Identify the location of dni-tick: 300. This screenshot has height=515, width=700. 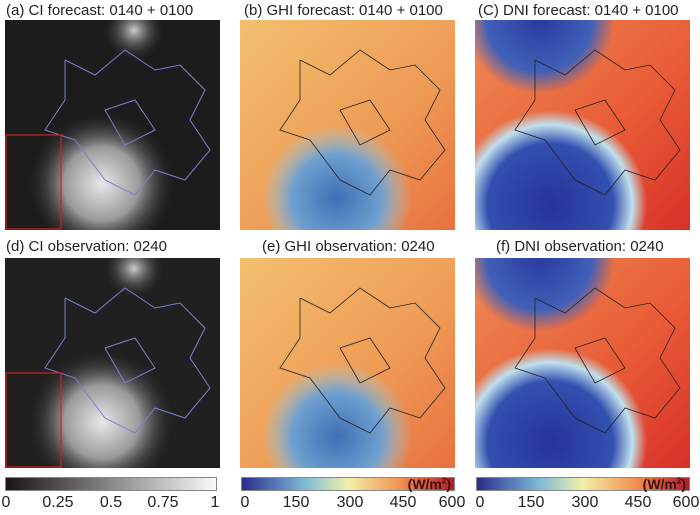
(585, 502).